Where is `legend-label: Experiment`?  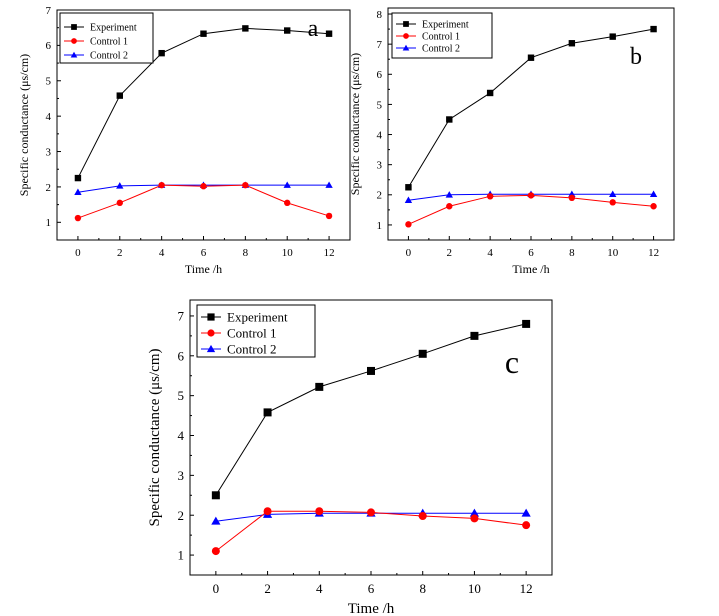
legend-label: Experiment is located at coordinates (445, 25).